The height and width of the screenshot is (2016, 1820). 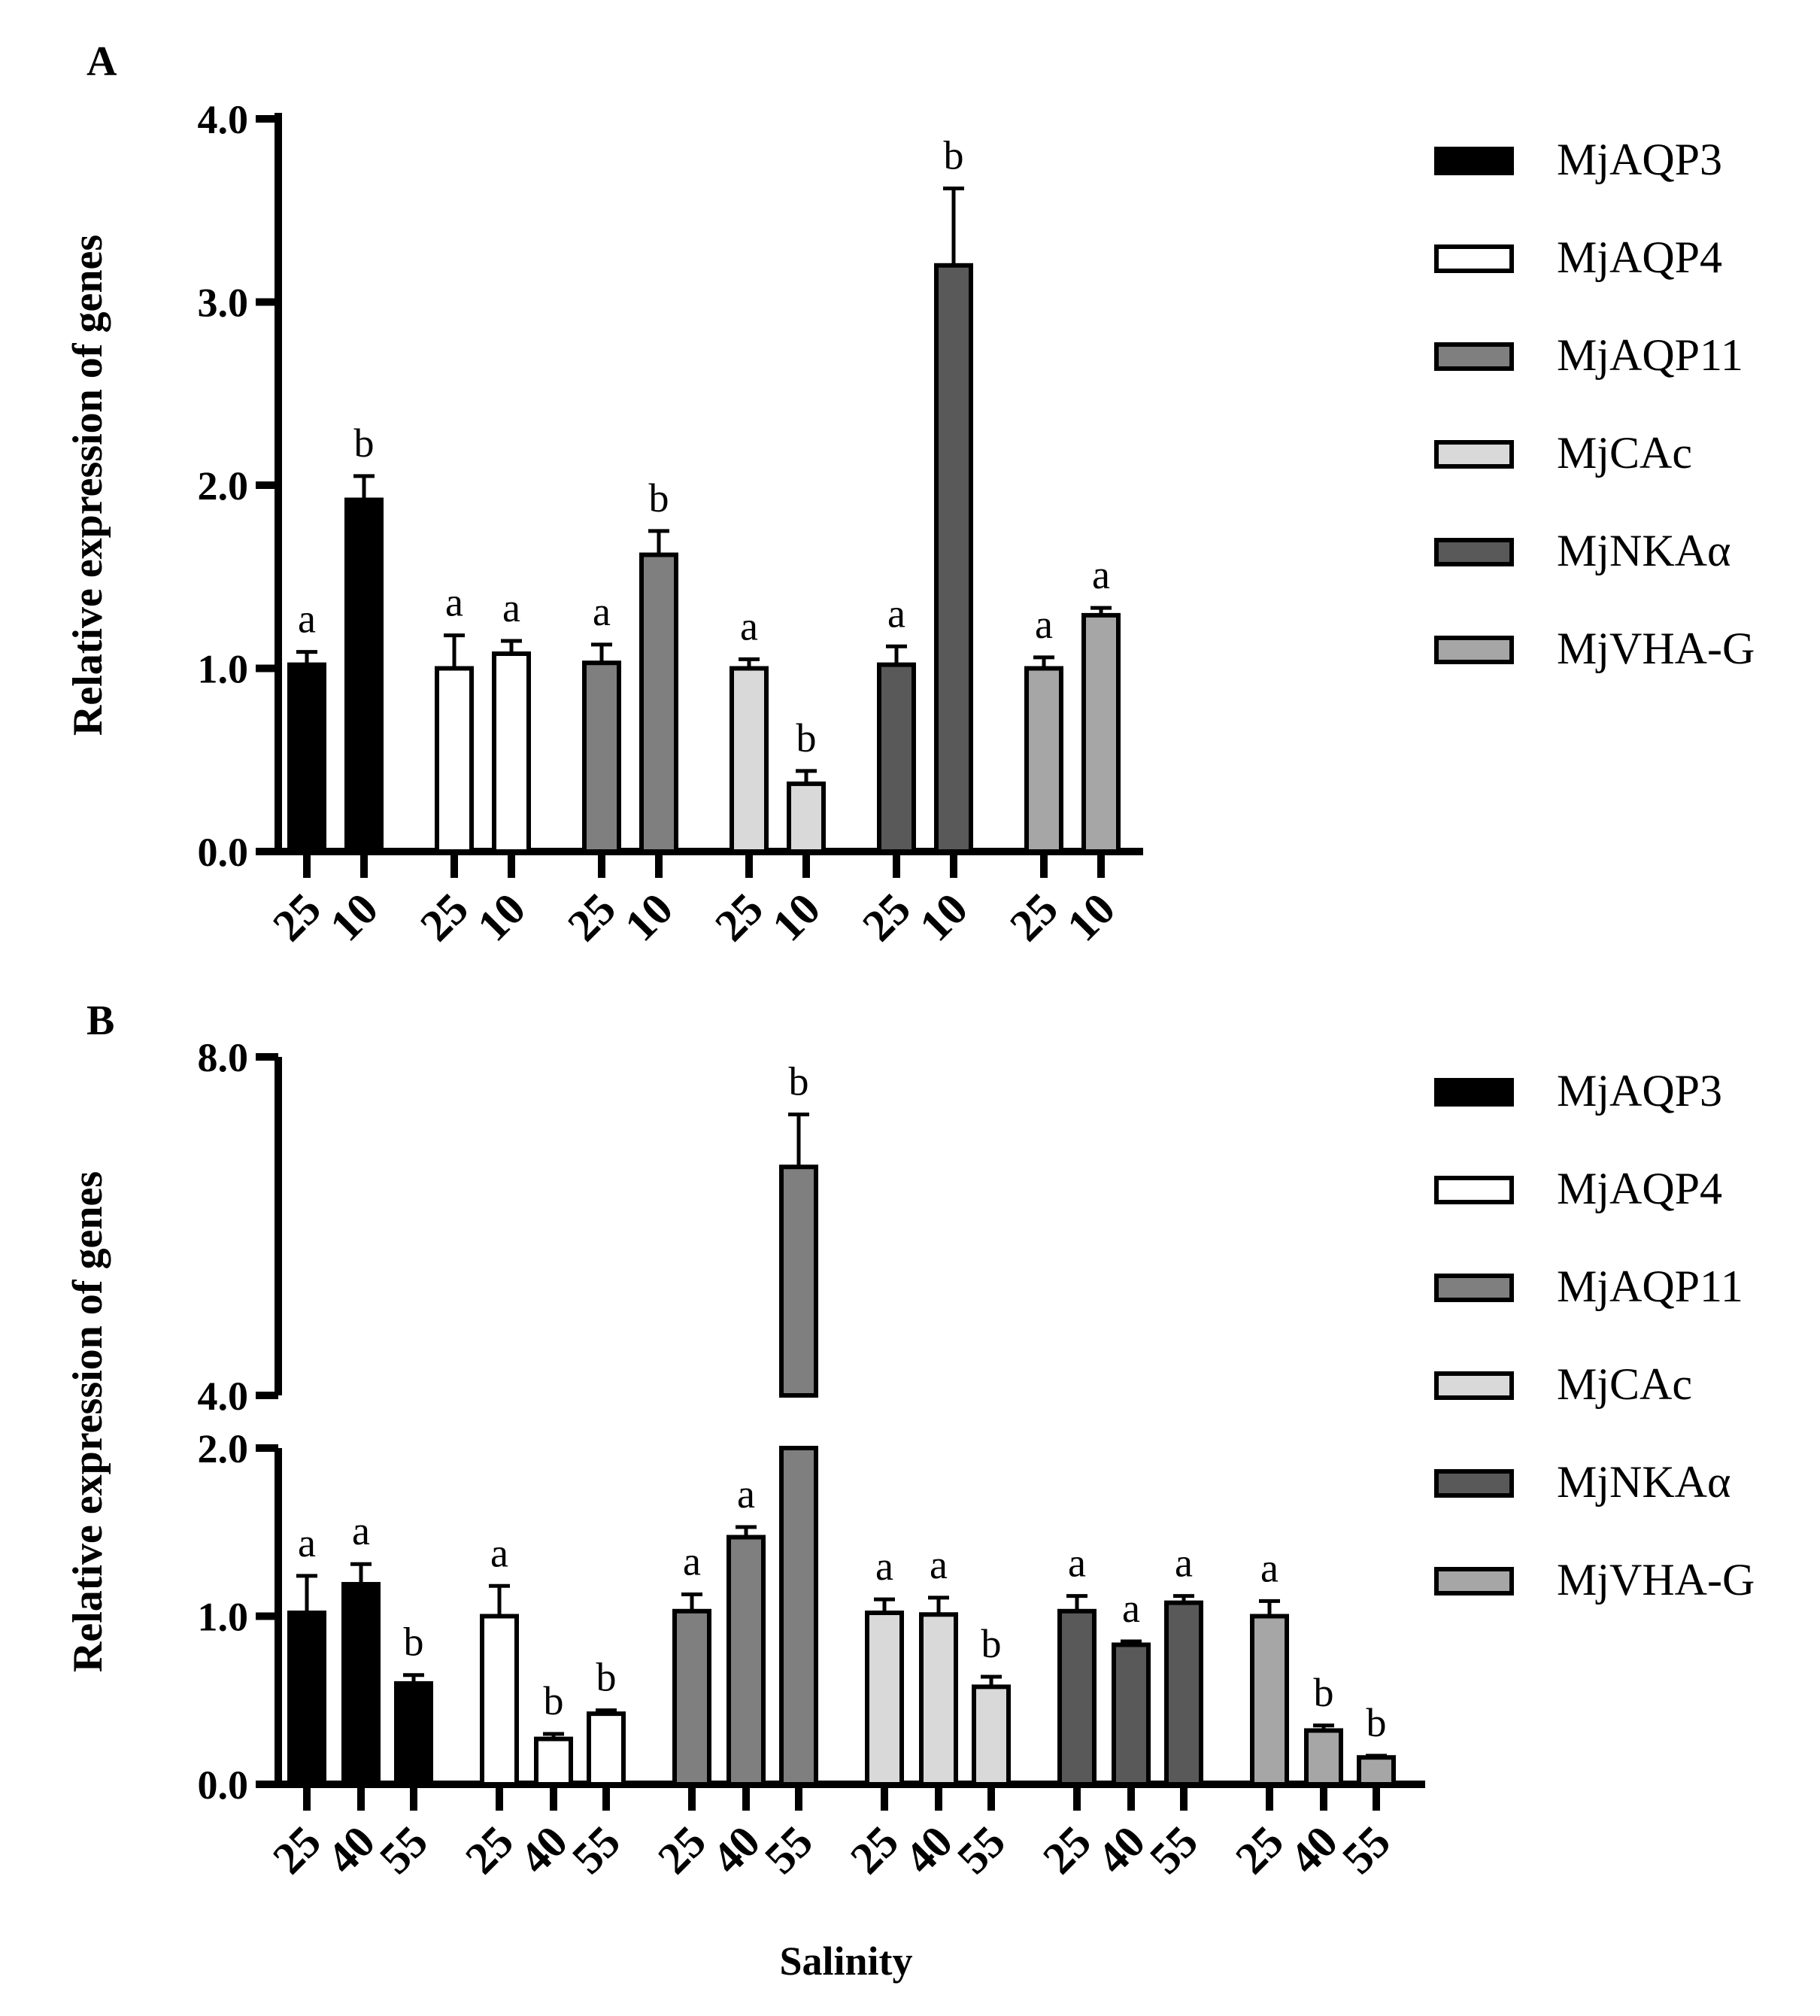 What do you see at coordinates (1594, 1335) in the screenshot?
I see `legend-panel-b: MjAQP3 MjAQP4 MjAQP11 MjCAc MjNKAα MjVHA-G` at bounding box center [1594, 1335].